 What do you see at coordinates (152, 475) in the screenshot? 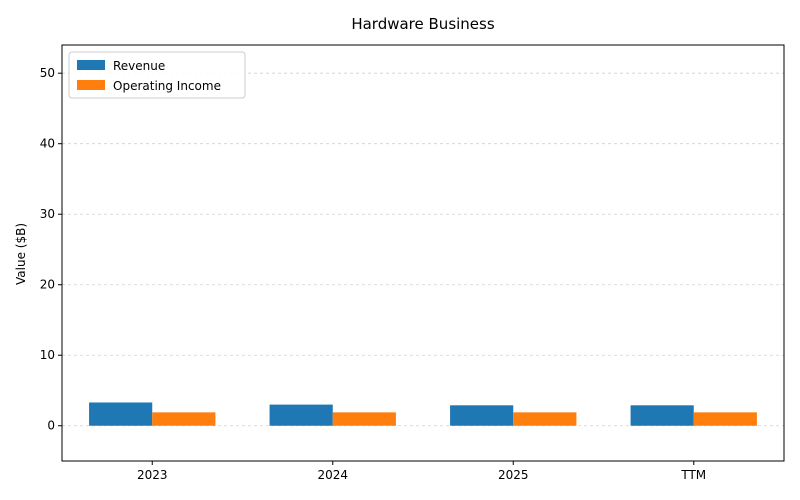
I see `x-tick-label: 2023` at bounding box center [152, 475].